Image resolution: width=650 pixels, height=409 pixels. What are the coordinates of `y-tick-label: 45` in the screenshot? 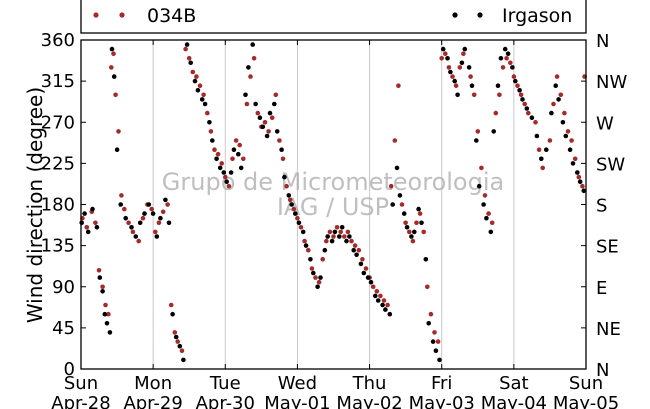 It's located at (63, 328).